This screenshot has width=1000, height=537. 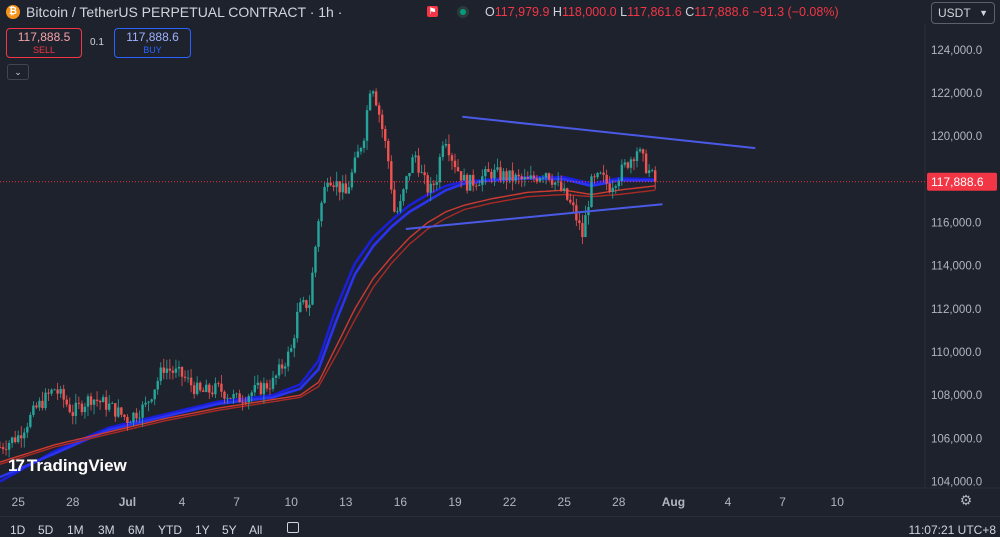 What do you see at coordinates (46, 530) in the screenshot?
I see `range-5d: 5D` at bounding box center [46, 530].